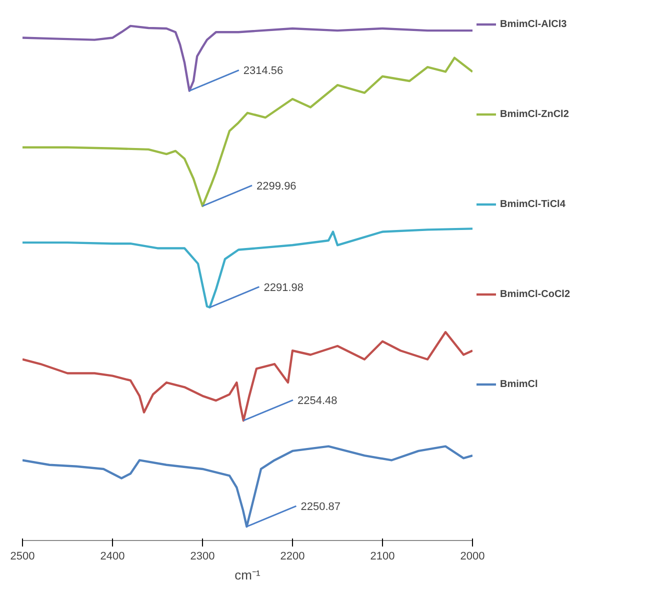  What do you see at coordinates (247, 575) in the screenshot?
I see `x-axis-title: cm⁻¹` at bounding box center [247, 575].